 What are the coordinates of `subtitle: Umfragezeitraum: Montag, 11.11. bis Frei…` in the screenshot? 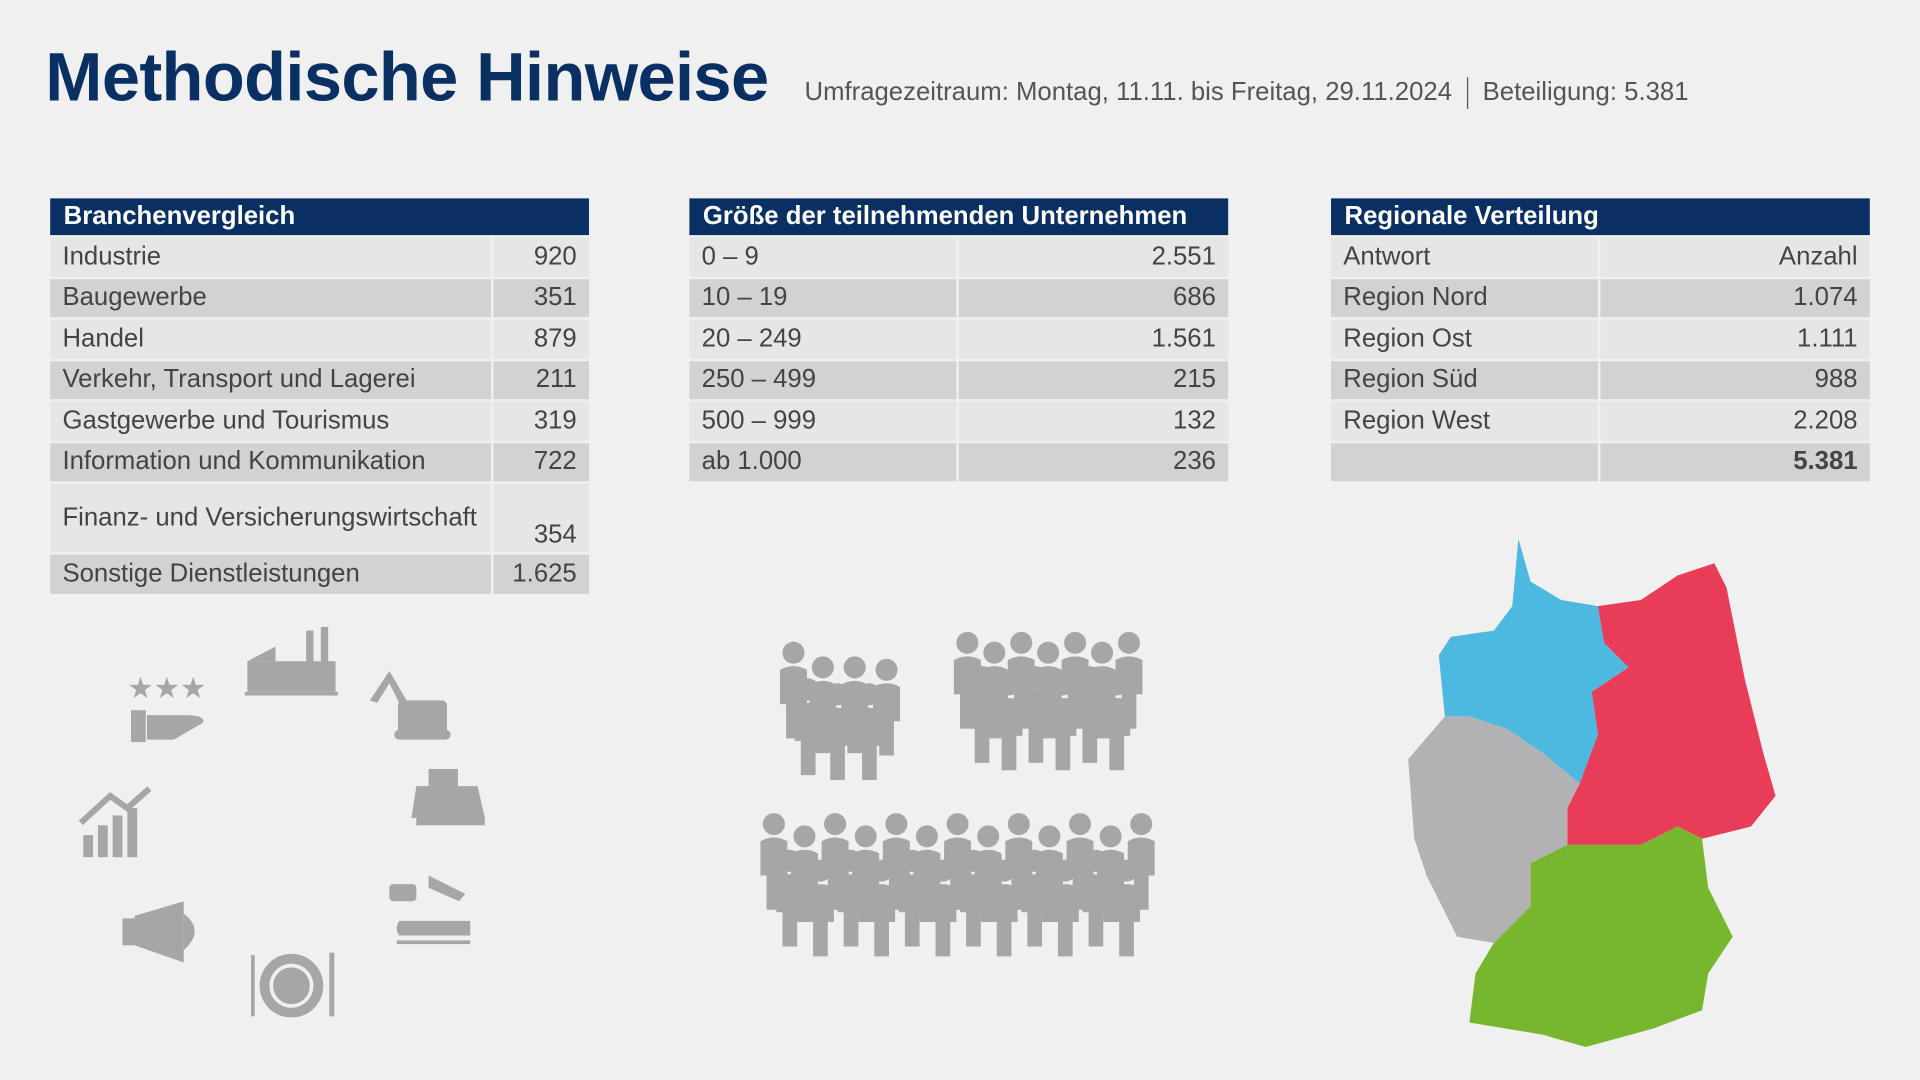 It's located at (1246, 93).